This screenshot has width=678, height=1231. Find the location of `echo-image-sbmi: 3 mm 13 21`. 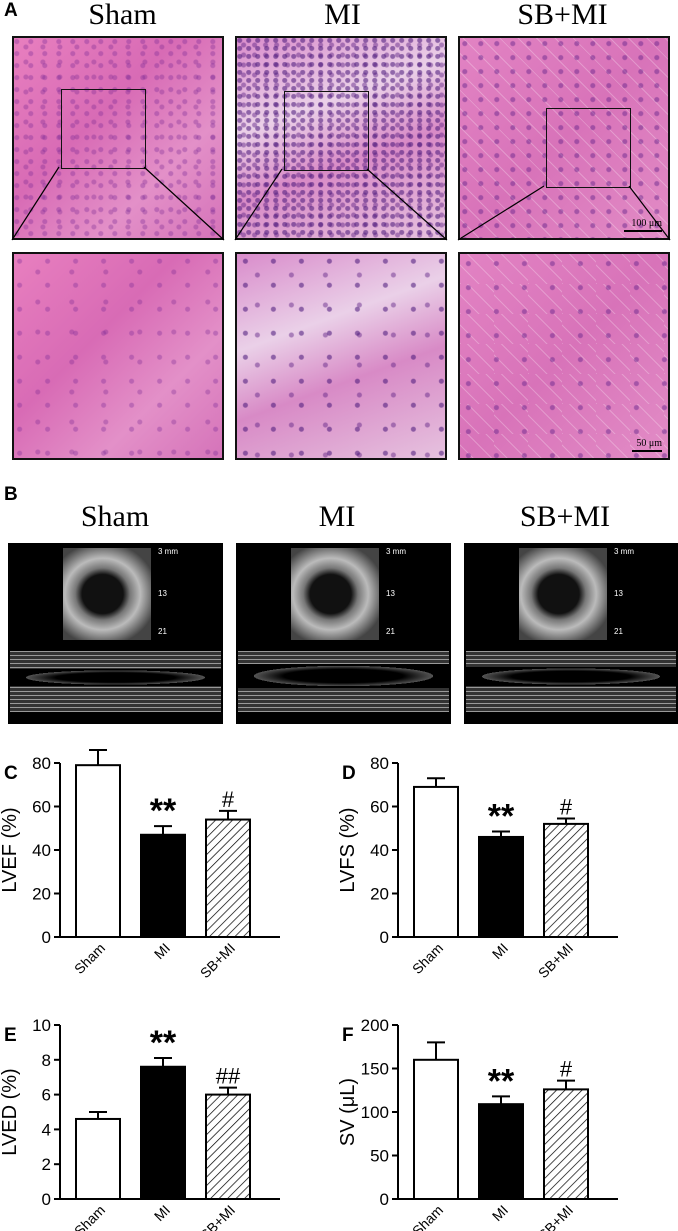

echo-image-sbmi: 3 mm 13 21 is located at coordinates (571, 633).